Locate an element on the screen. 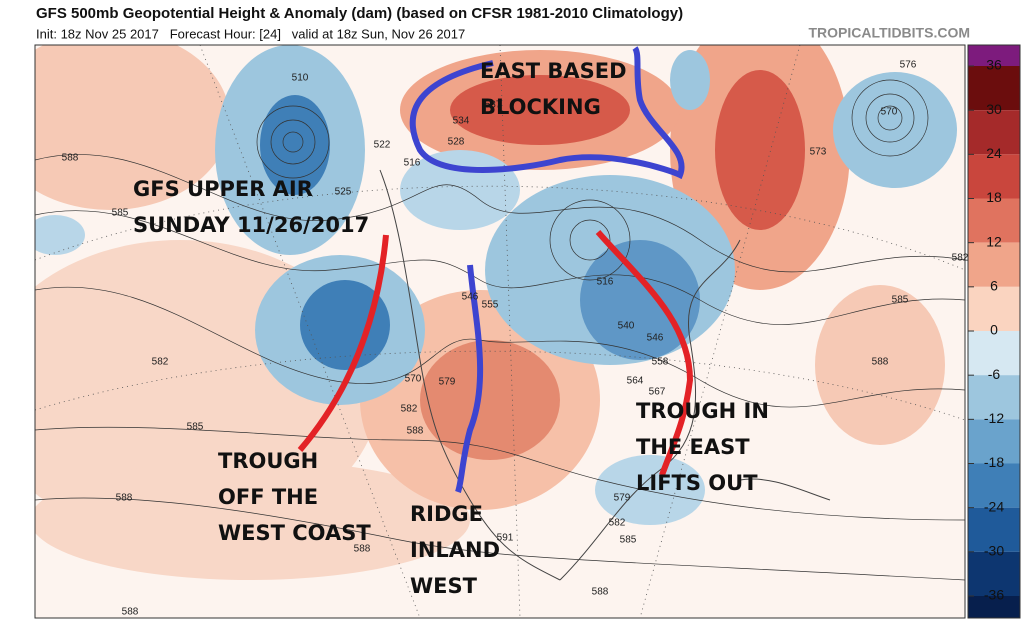 Image resolution: width=1024 pixels, height=643 pixels. contour-label: 537 is located at coordinates (493, 105).